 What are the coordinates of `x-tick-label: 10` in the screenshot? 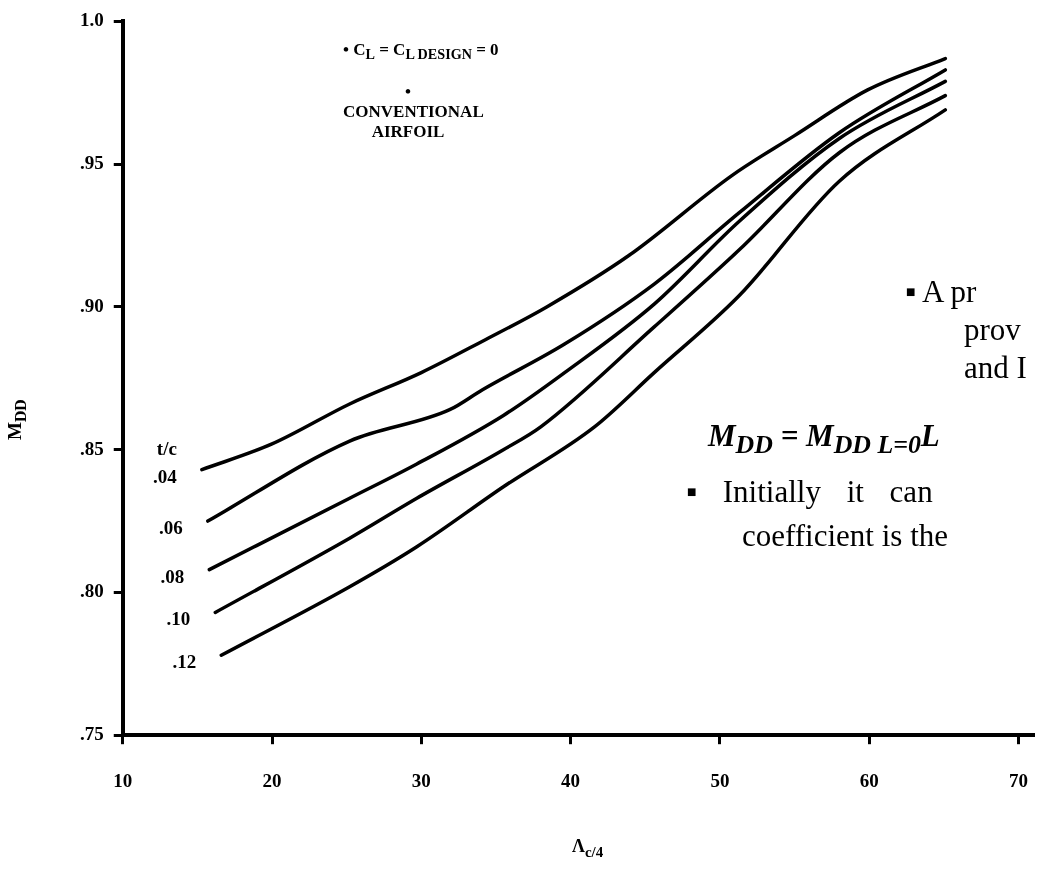 It's located at (123, 780).